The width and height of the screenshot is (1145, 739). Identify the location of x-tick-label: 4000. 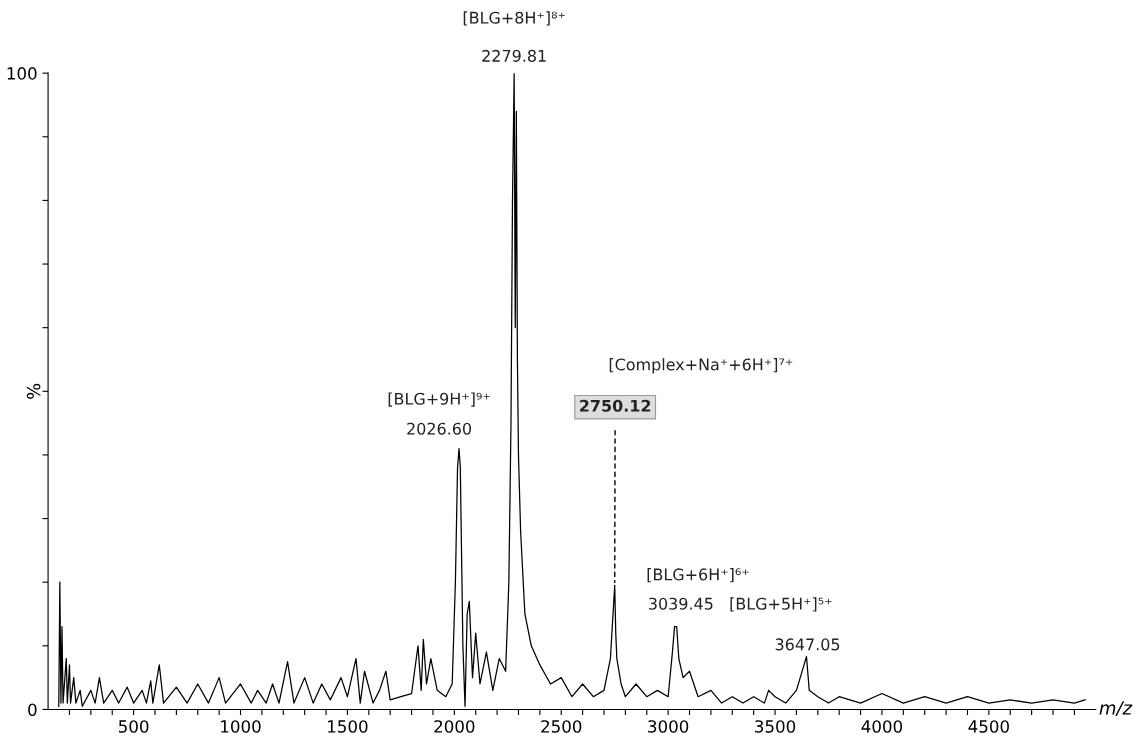
(882, 726).